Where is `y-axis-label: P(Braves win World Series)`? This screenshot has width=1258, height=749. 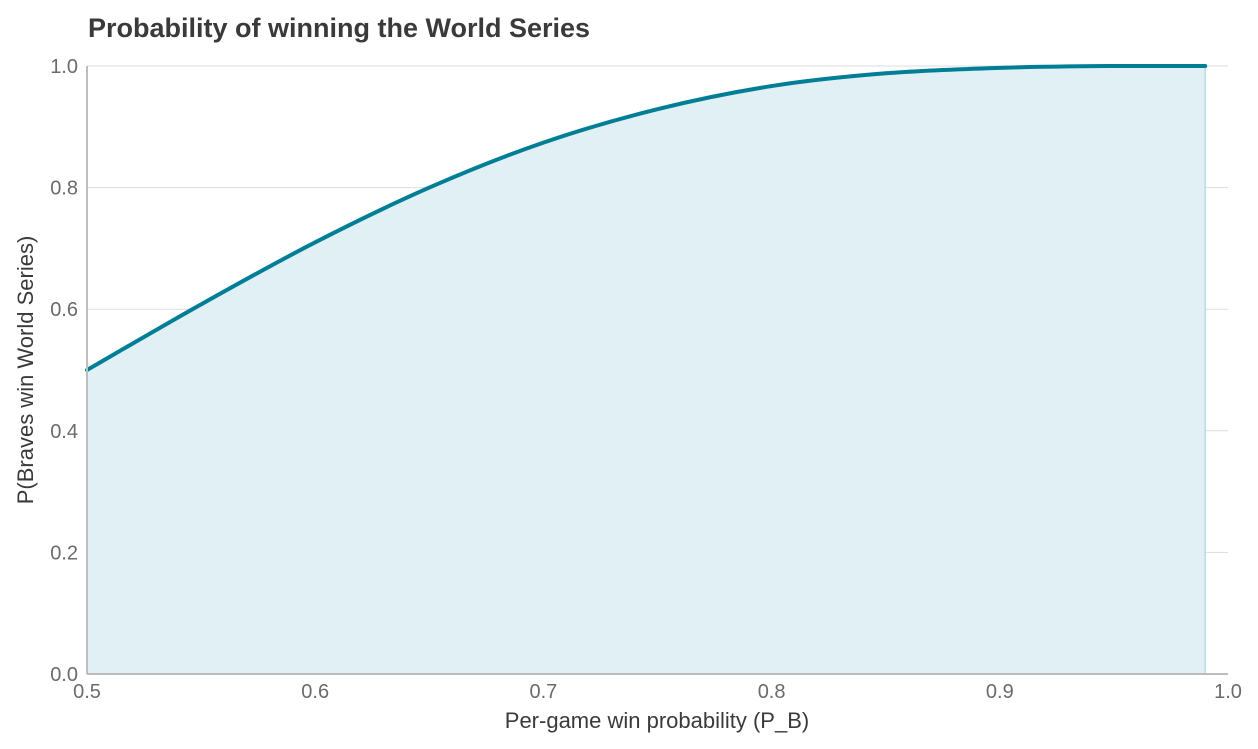 y-axis-label: P(Braves win World Series) is located at coordinates (25, 370).